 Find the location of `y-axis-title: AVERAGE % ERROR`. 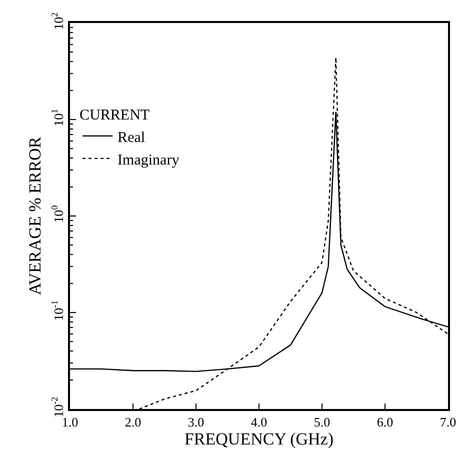

y-axis-title: AVERAGE % ERROR is located at coordinates (35, 216).